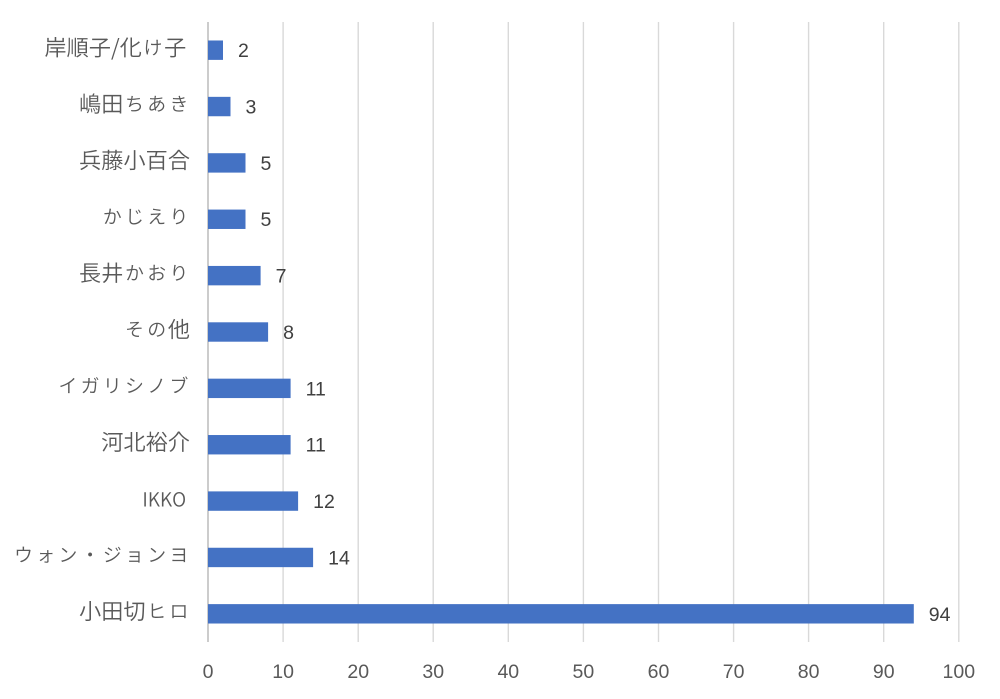 Image resolution: width=1000 pixels, height=699 pixels. Describe the element at coordinates (208, 672) in the screenshot. I see `svg-text: 0` at that location.